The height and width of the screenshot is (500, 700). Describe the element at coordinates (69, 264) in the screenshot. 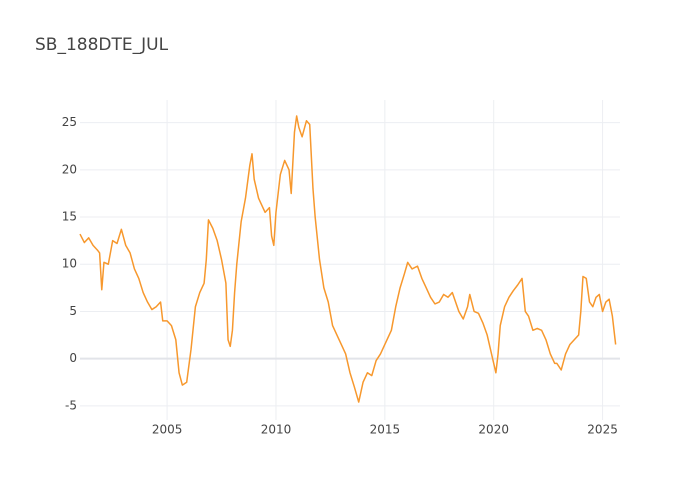

I see `y-tick-label: 10` at that location.